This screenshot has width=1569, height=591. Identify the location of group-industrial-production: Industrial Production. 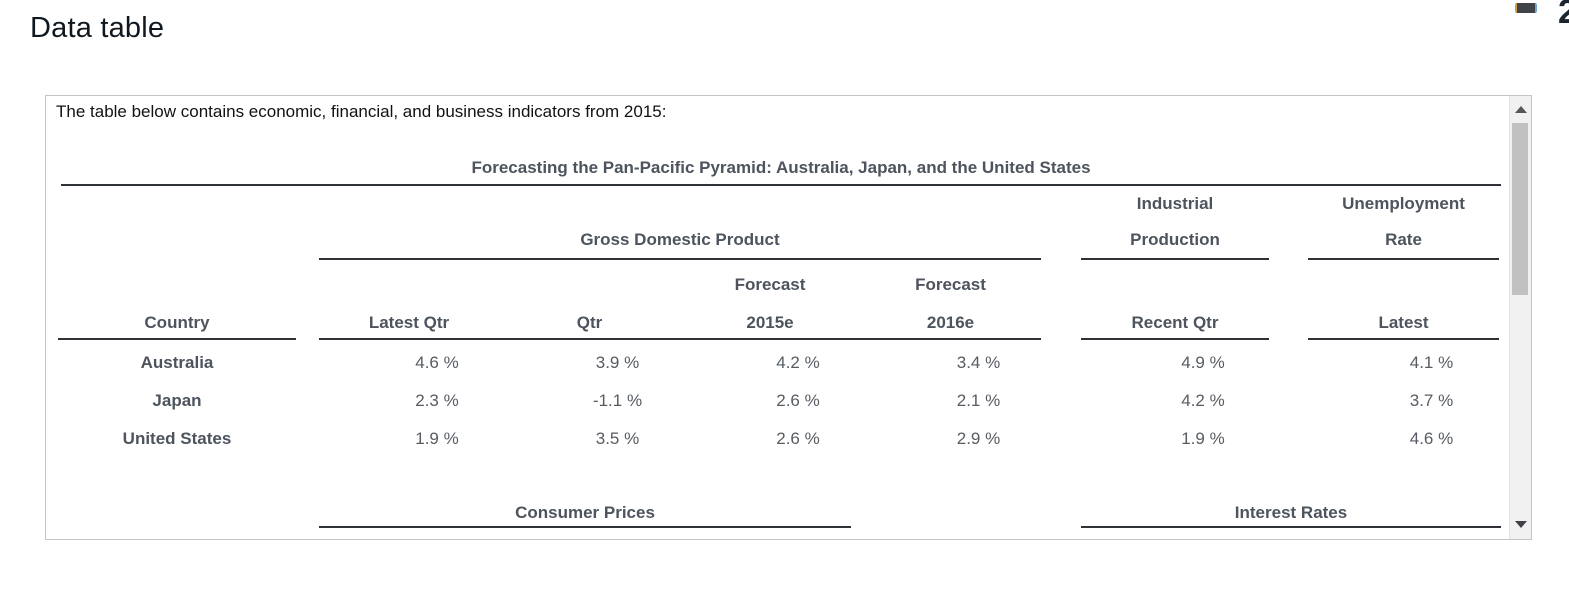
(1175, 223).